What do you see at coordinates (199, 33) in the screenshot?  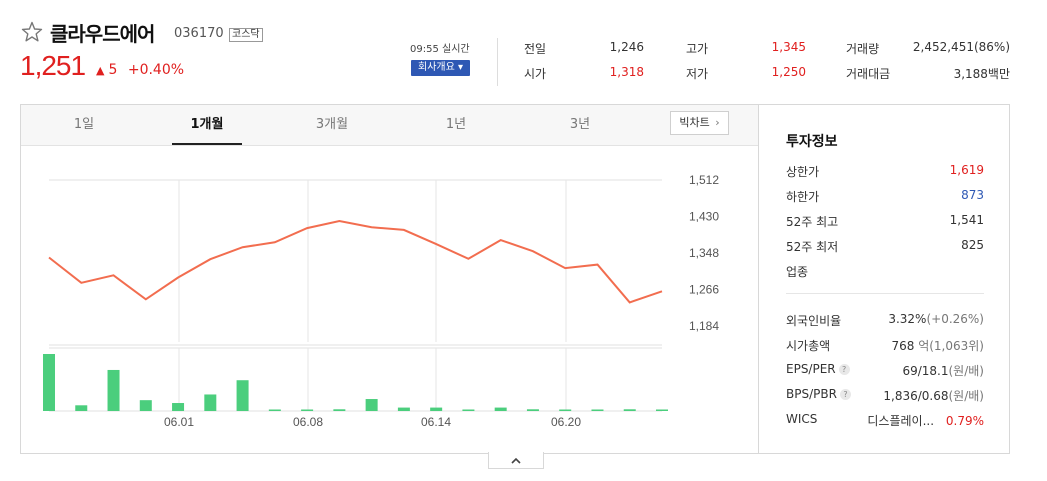 I see `stock-code: 036170` at bounding box center [199, 33].